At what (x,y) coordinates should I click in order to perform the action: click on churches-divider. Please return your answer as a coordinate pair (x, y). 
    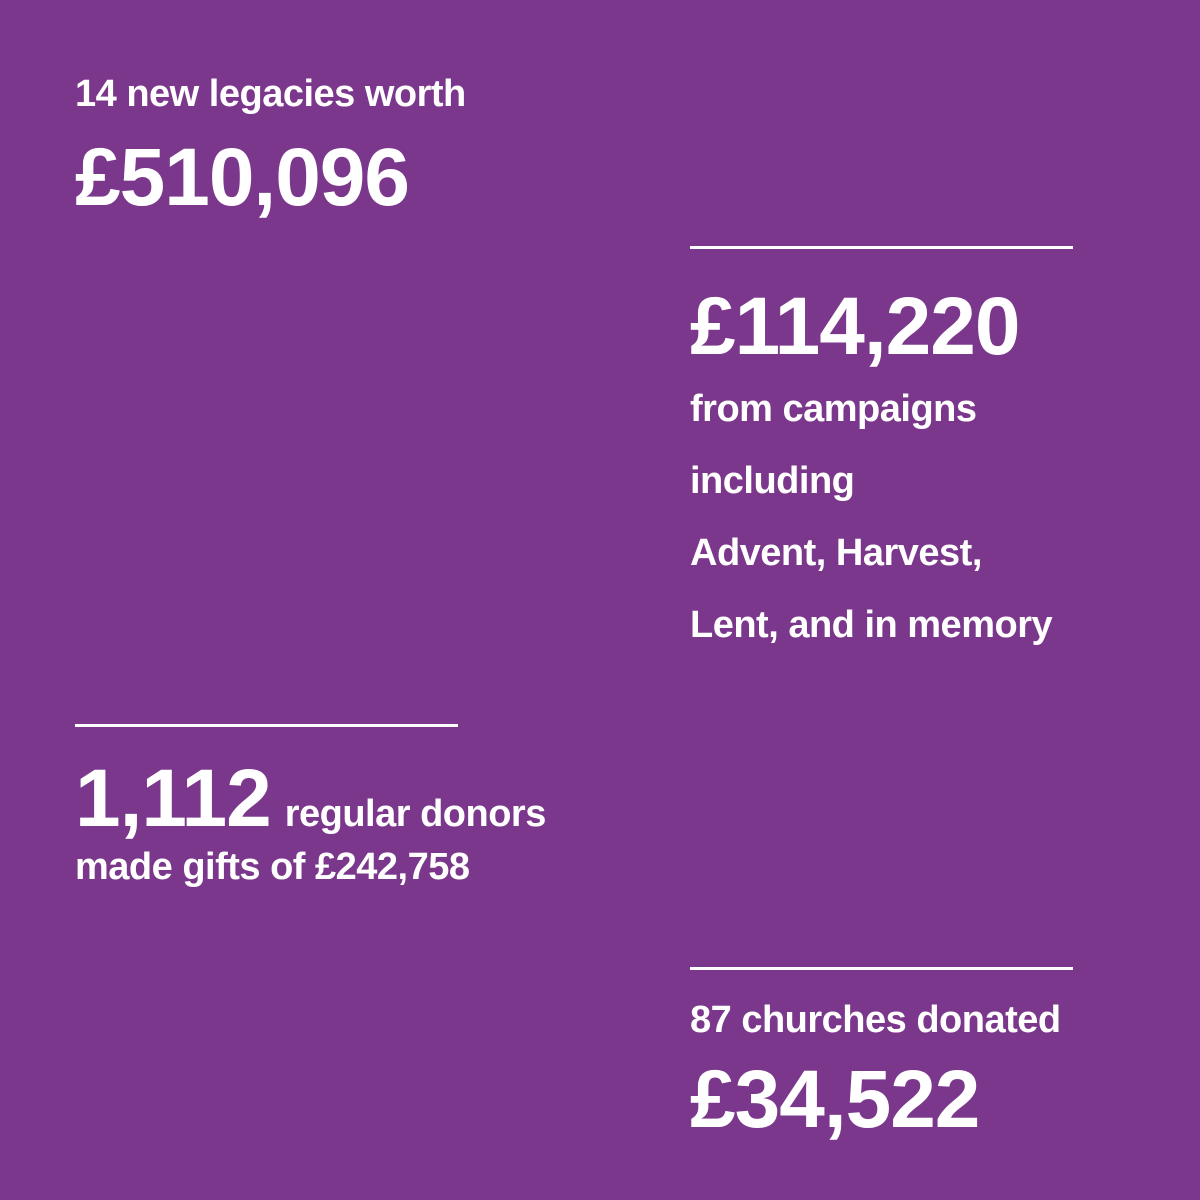
    Looking at the image, I should click on (881, 968).